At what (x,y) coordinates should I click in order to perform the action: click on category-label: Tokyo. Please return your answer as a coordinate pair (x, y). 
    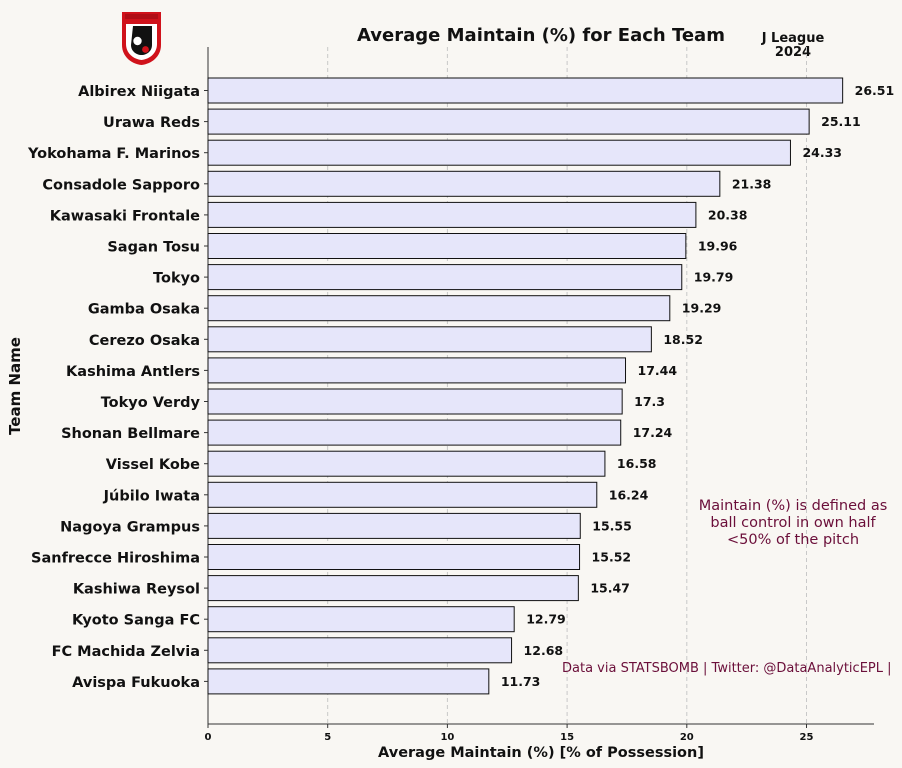
    Looking at the image, I should click on (176, 279).